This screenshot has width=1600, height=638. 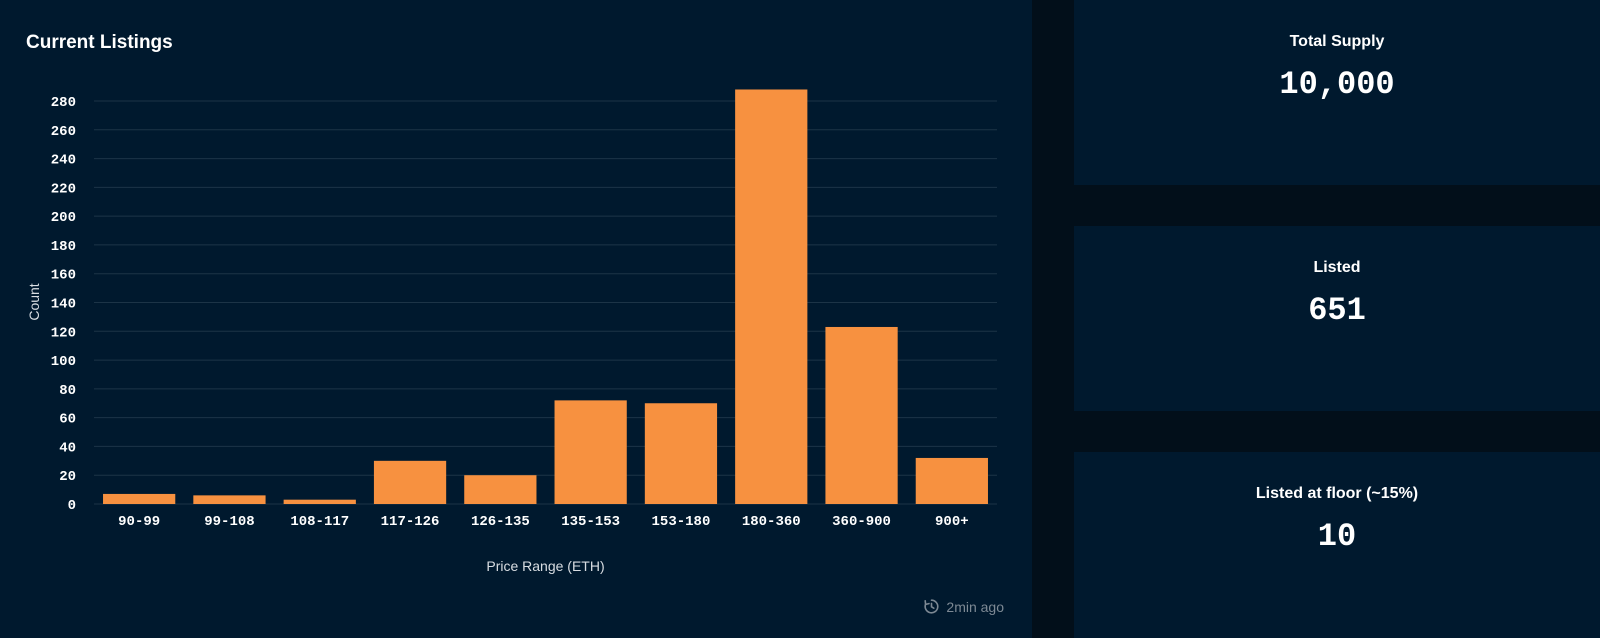 What do you see at coordinates (67, 391) in the screenshot?
I see `y-tick-label: 80` at bounding box center [67, 391].